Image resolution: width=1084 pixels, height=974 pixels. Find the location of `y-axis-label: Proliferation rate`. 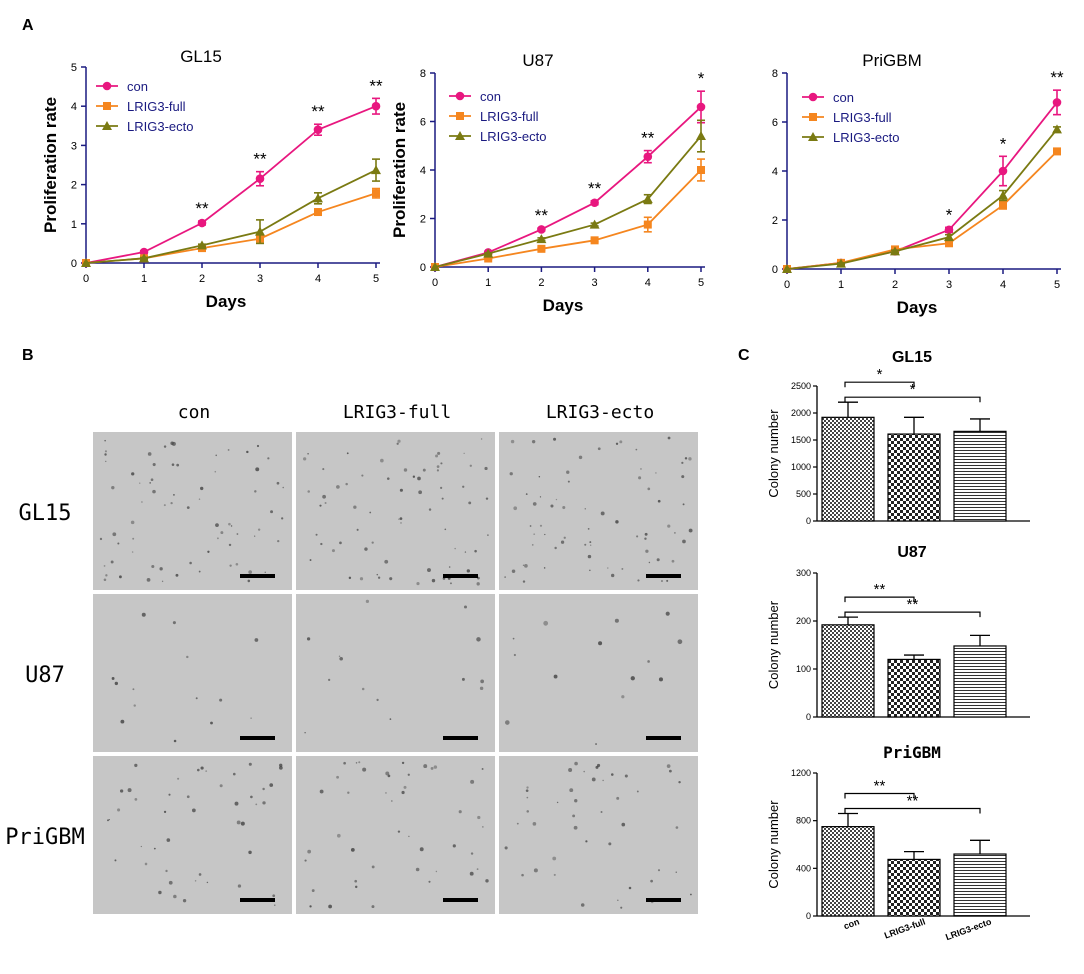

y-axis-label: Proliferation rate is located at coordinates (50, 165).